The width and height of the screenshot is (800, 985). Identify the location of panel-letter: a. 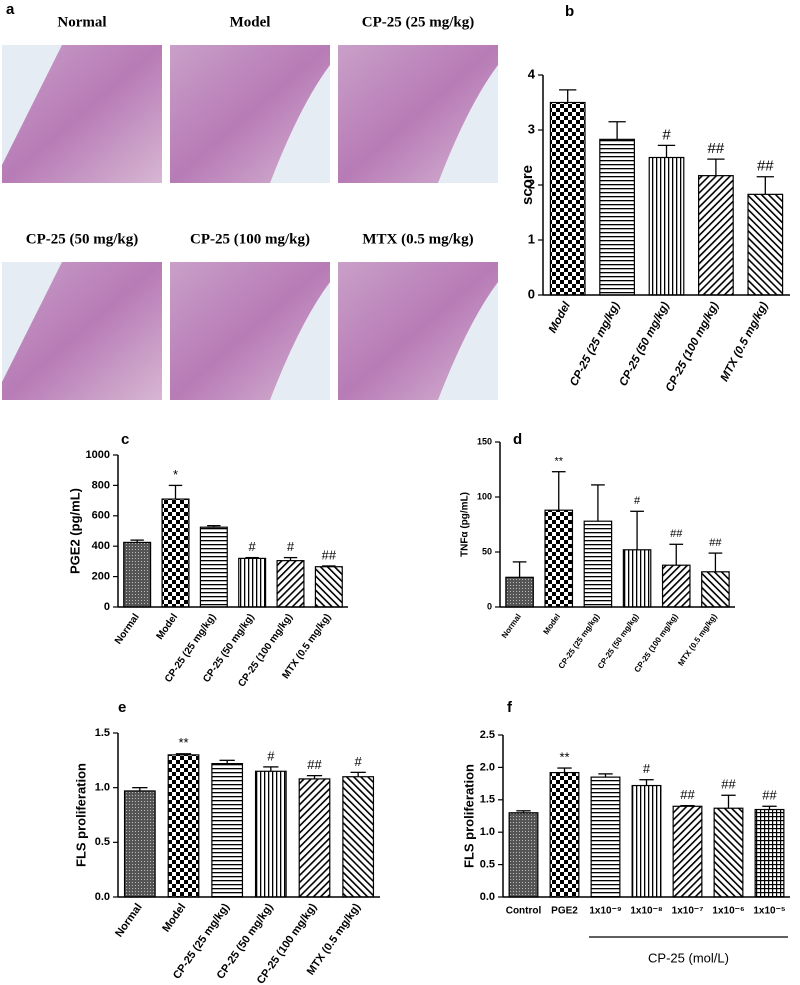
(10, 9).